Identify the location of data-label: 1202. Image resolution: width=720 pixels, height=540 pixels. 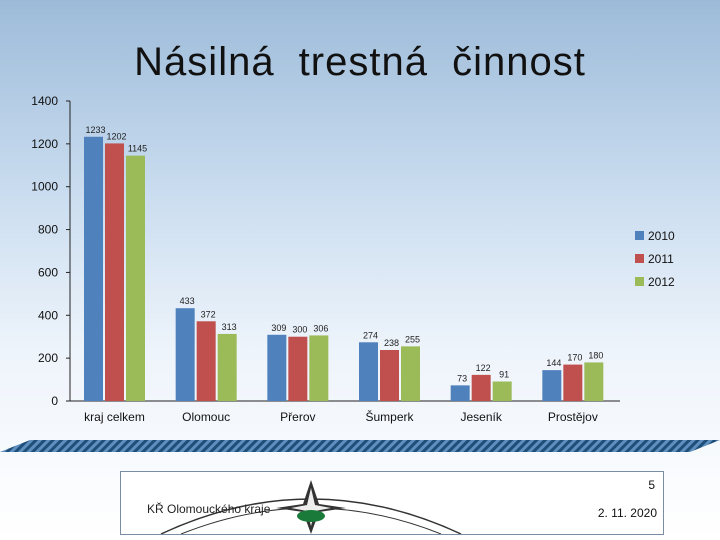
(116, 136).